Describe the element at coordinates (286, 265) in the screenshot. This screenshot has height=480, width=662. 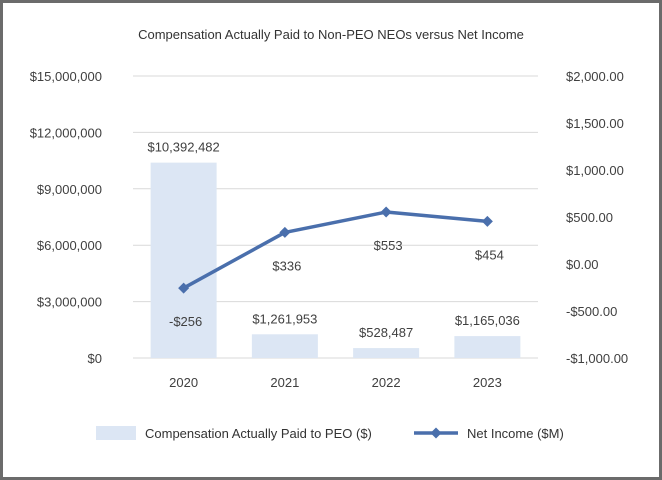
I see `line-data-label: $336` at that location.